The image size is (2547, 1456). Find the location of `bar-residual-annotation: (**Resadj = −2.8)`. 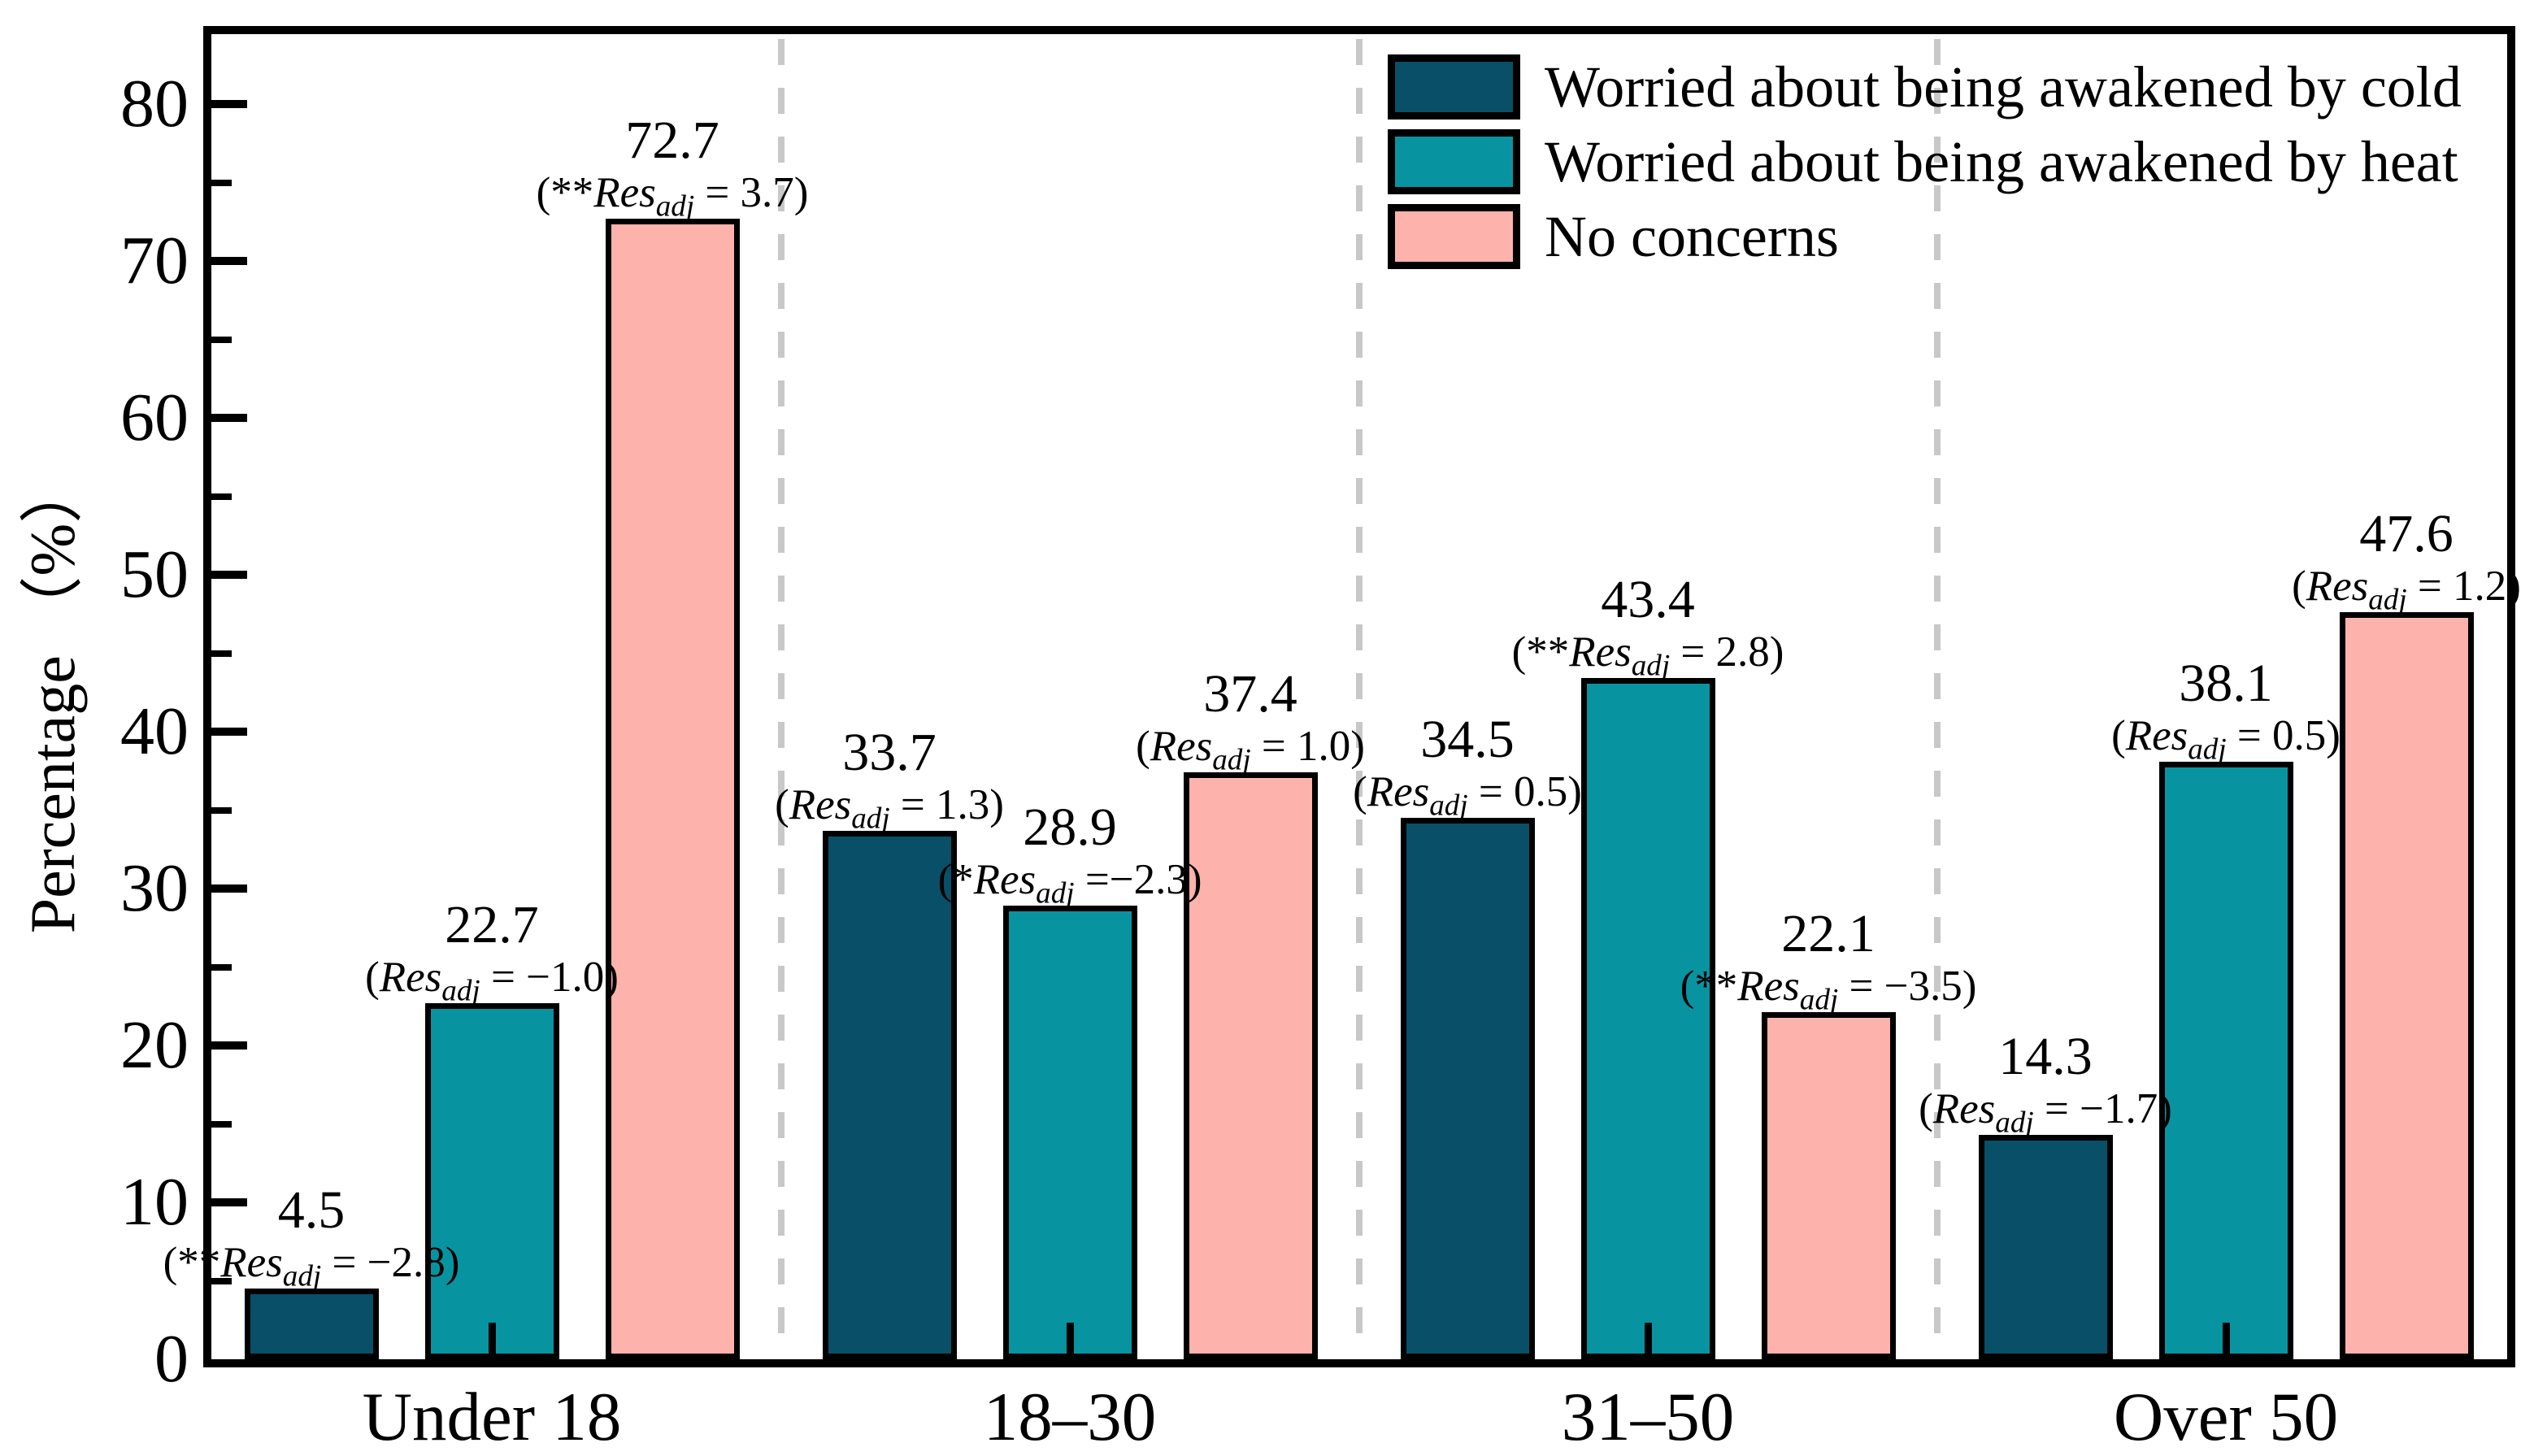

bar-residual-annotation: (**Resadj = −2.8) is located at coordinates (311, 1266).